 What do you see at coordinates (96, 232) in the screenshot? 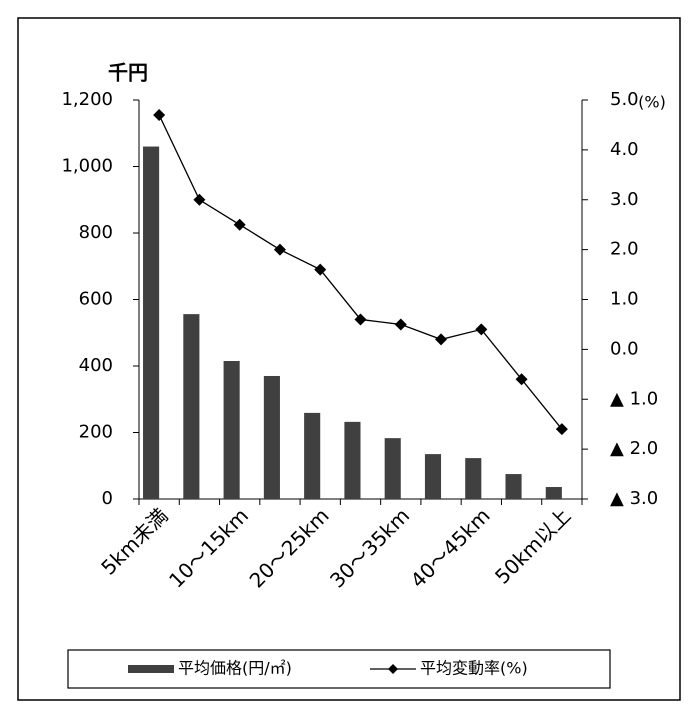
I see `y-tick-label: 800` at bounding box center [96, 232].